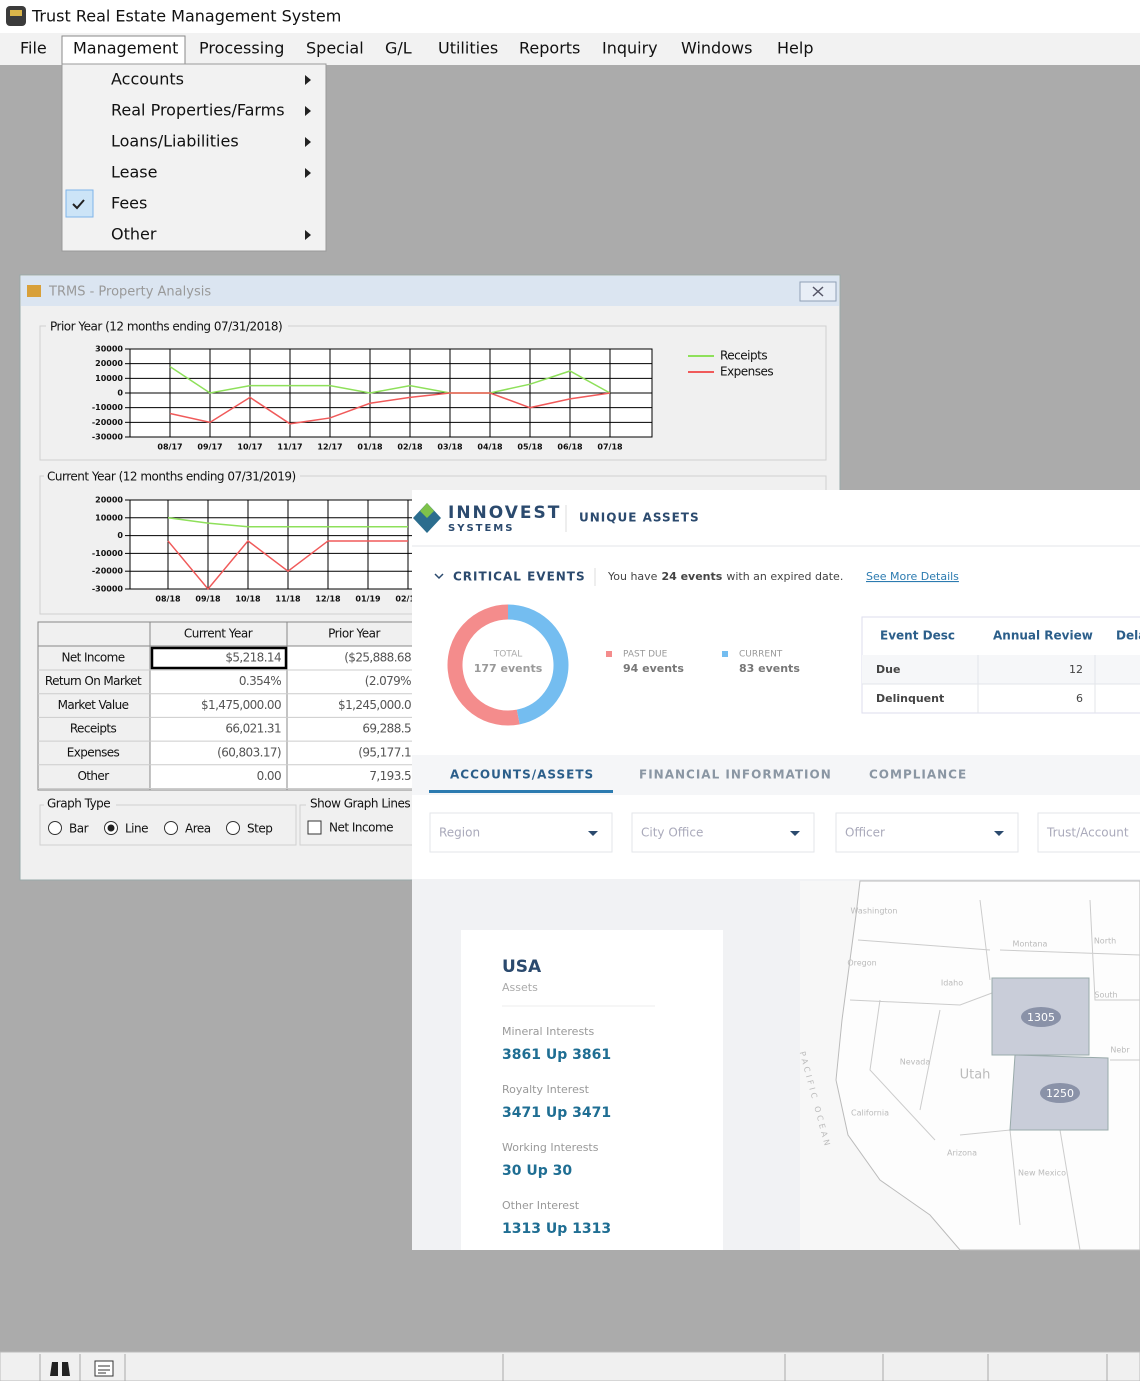  What do you see at coordinates (918, 775) in the screenshot?
I see `tab: COMPLIANCE` at bounding box center [918, 775].